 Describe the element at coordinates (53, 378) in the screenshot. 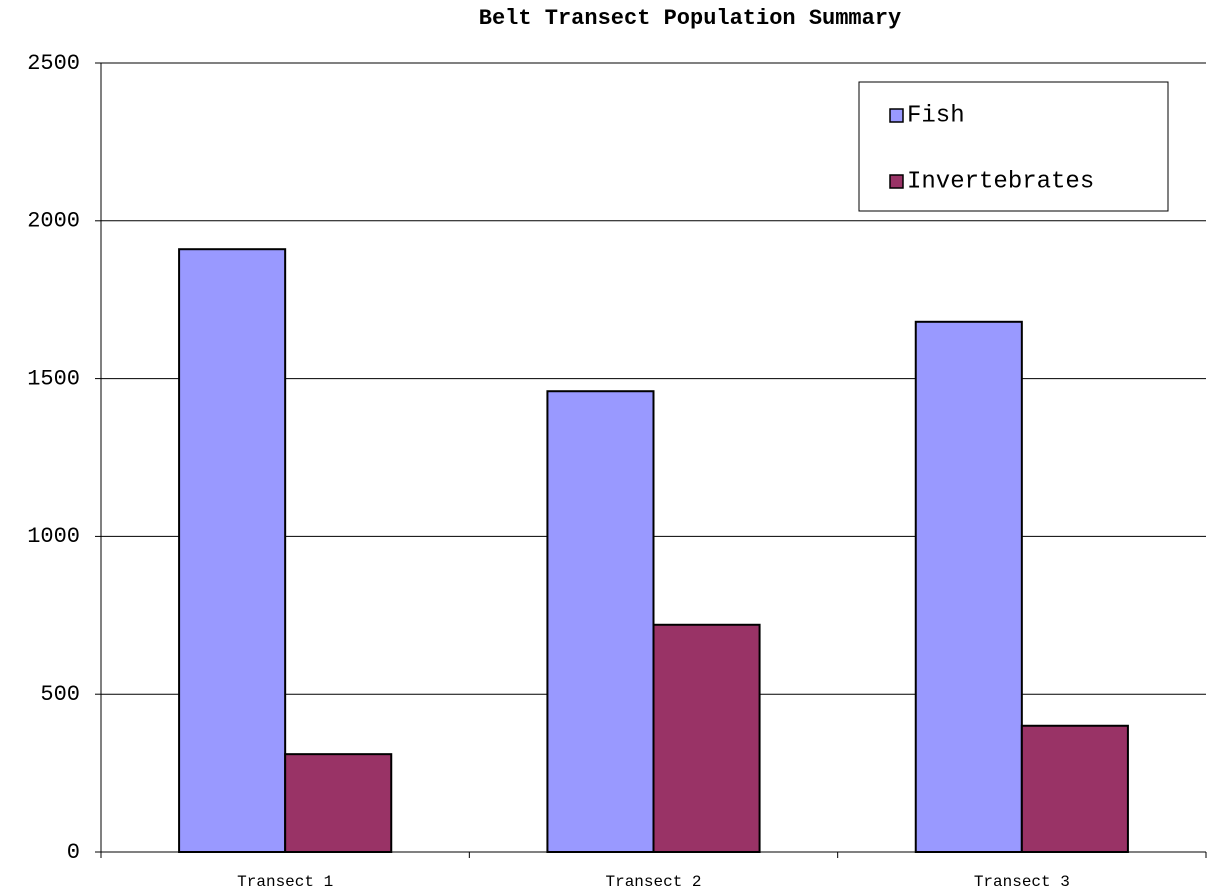

I see `y-tick-label: 1500` at that location.